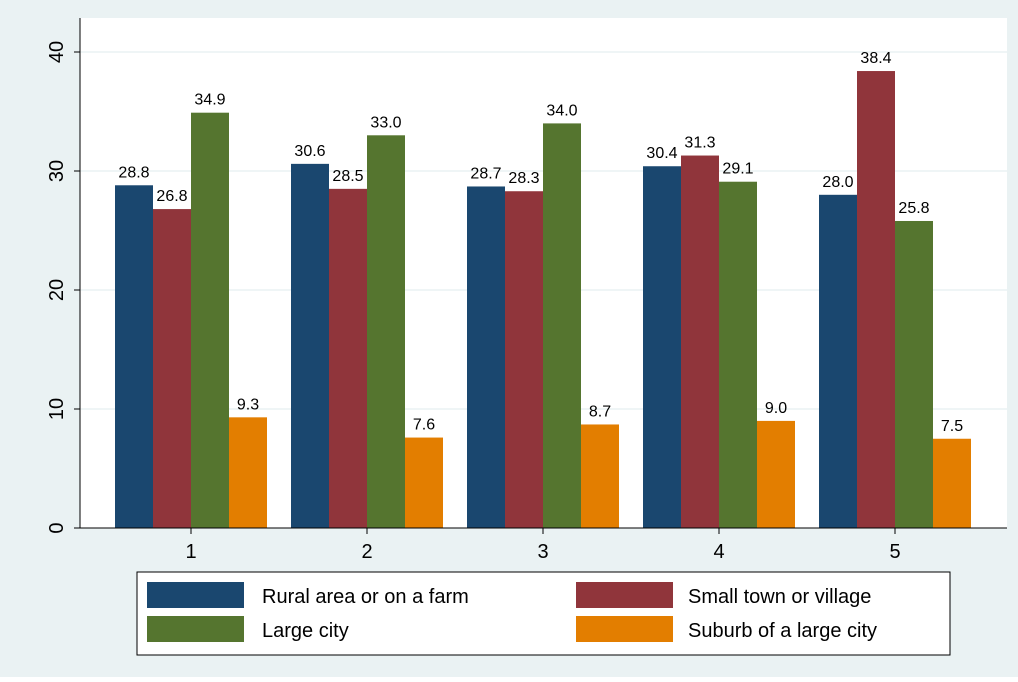 Image resolution: width=1018 pixels, height=682 pixels. What do you see at coordinates (309, 151) in the screenshot?
I see `data-label: 30.6` at bounding box center [309, 151].